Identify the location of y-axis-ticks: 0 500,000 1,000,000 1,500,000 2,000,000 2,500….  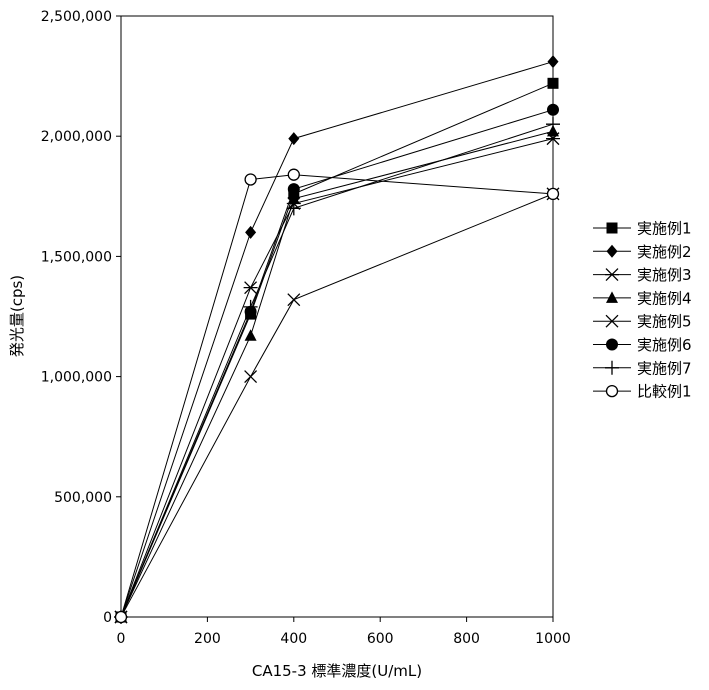
(81, 317).